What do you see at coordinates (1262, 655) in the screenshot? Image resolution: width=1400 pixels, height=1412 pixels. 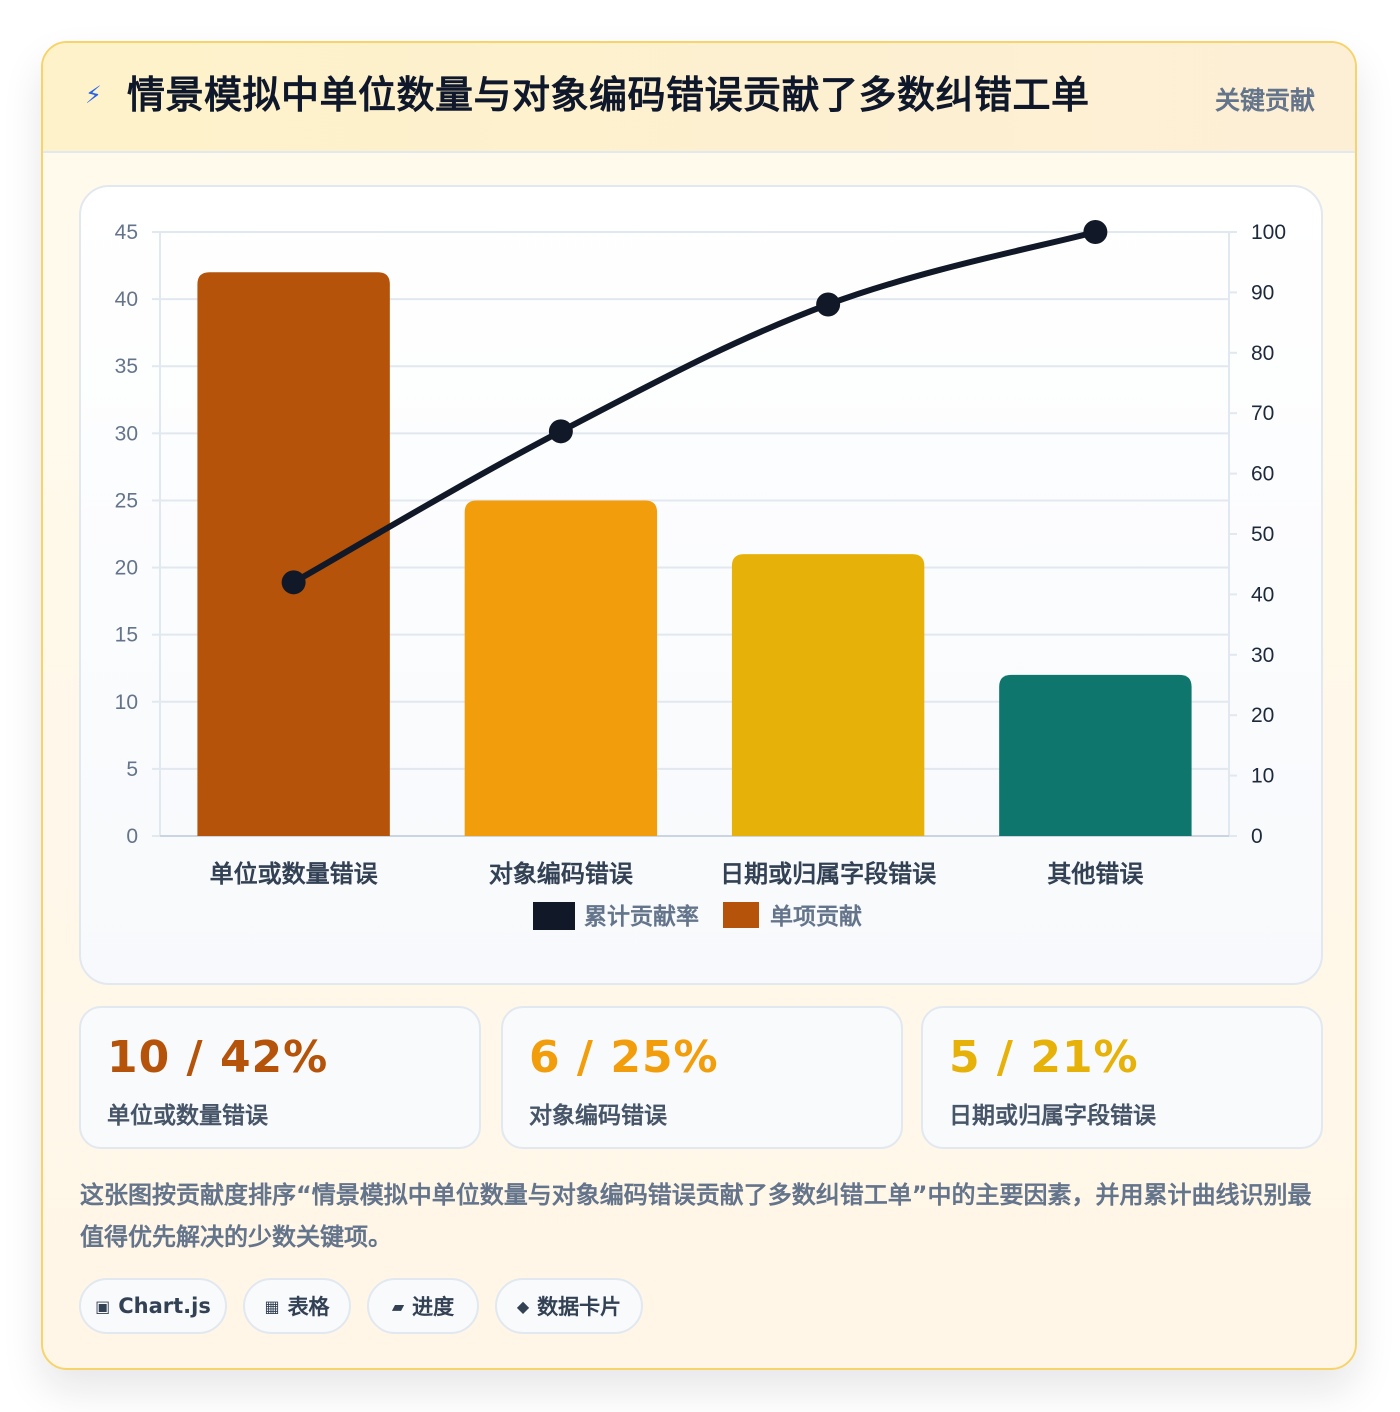 I see `y-right-tick-label: 30` at bounding box center [1262, 655].